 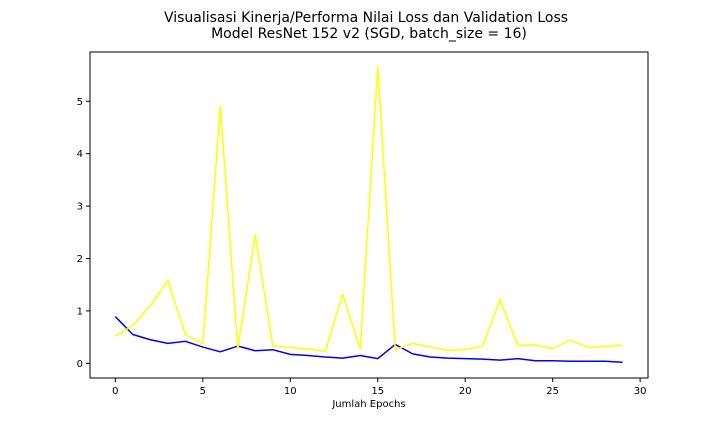 What do you see at coordinates (203, 391) in the screenshot?
I see `x-tick-label-1: 5` at bounding box center [203, 391].